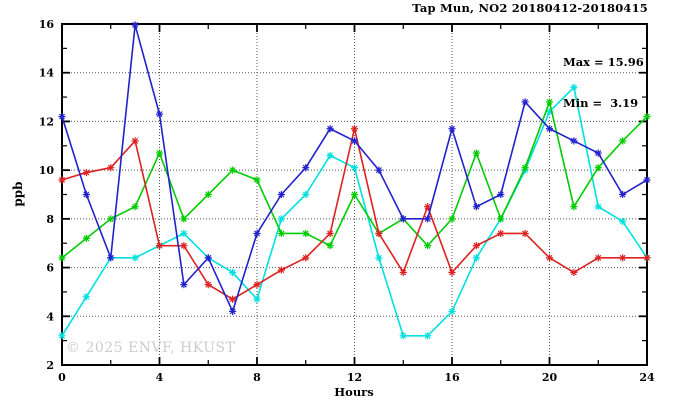  I want to click on y-tick-label: 10, so click(47, 170).